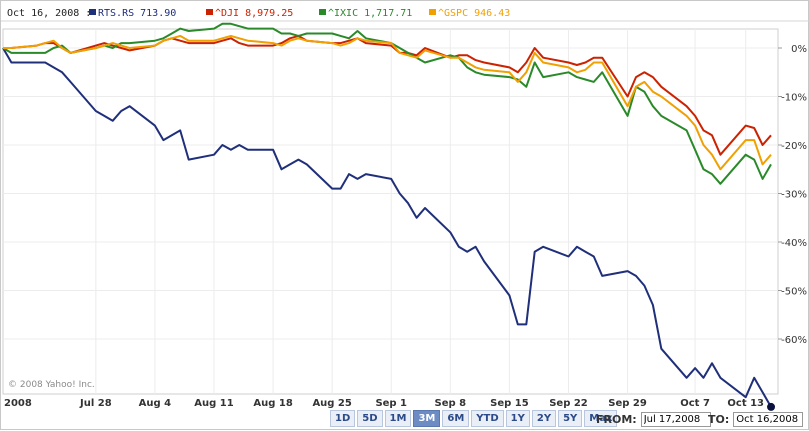  Describe the element at coordinates (331, 403) in the screenshot. I see `x-tick-label: Aug 25` at that location.